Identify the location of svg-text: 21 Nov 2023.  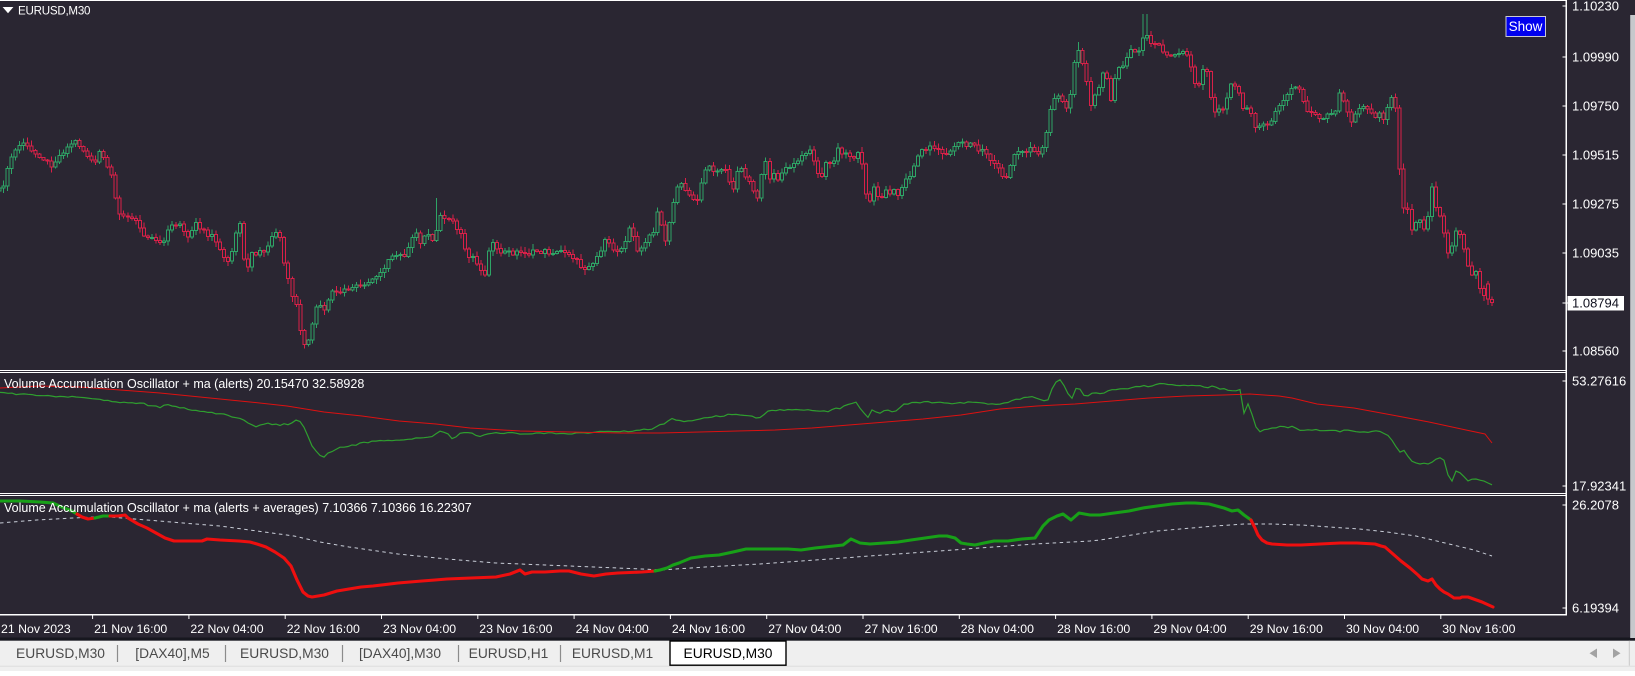
(36, 629).